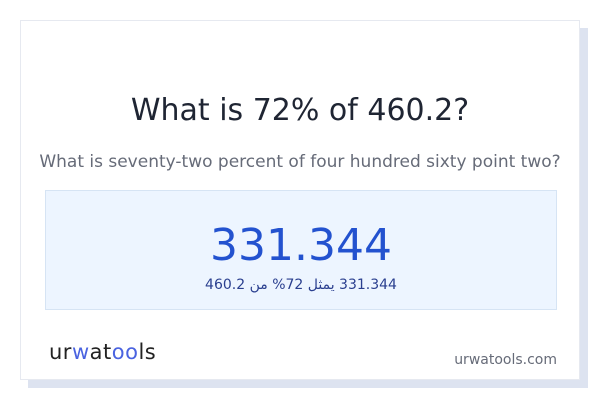  Describe the element at coordinates (300, 110) in the screenshot. I see `page-title: What is 72% of 460.2?` at that location.